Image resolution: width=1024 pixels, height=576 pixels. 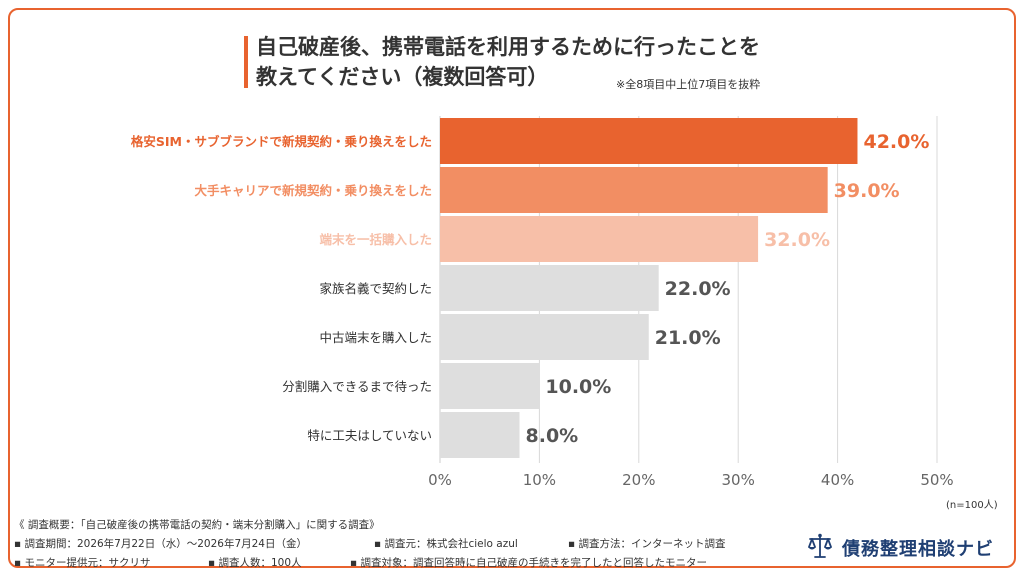 I want to click on value-label: 22.0%, so click(x=698, y=289).